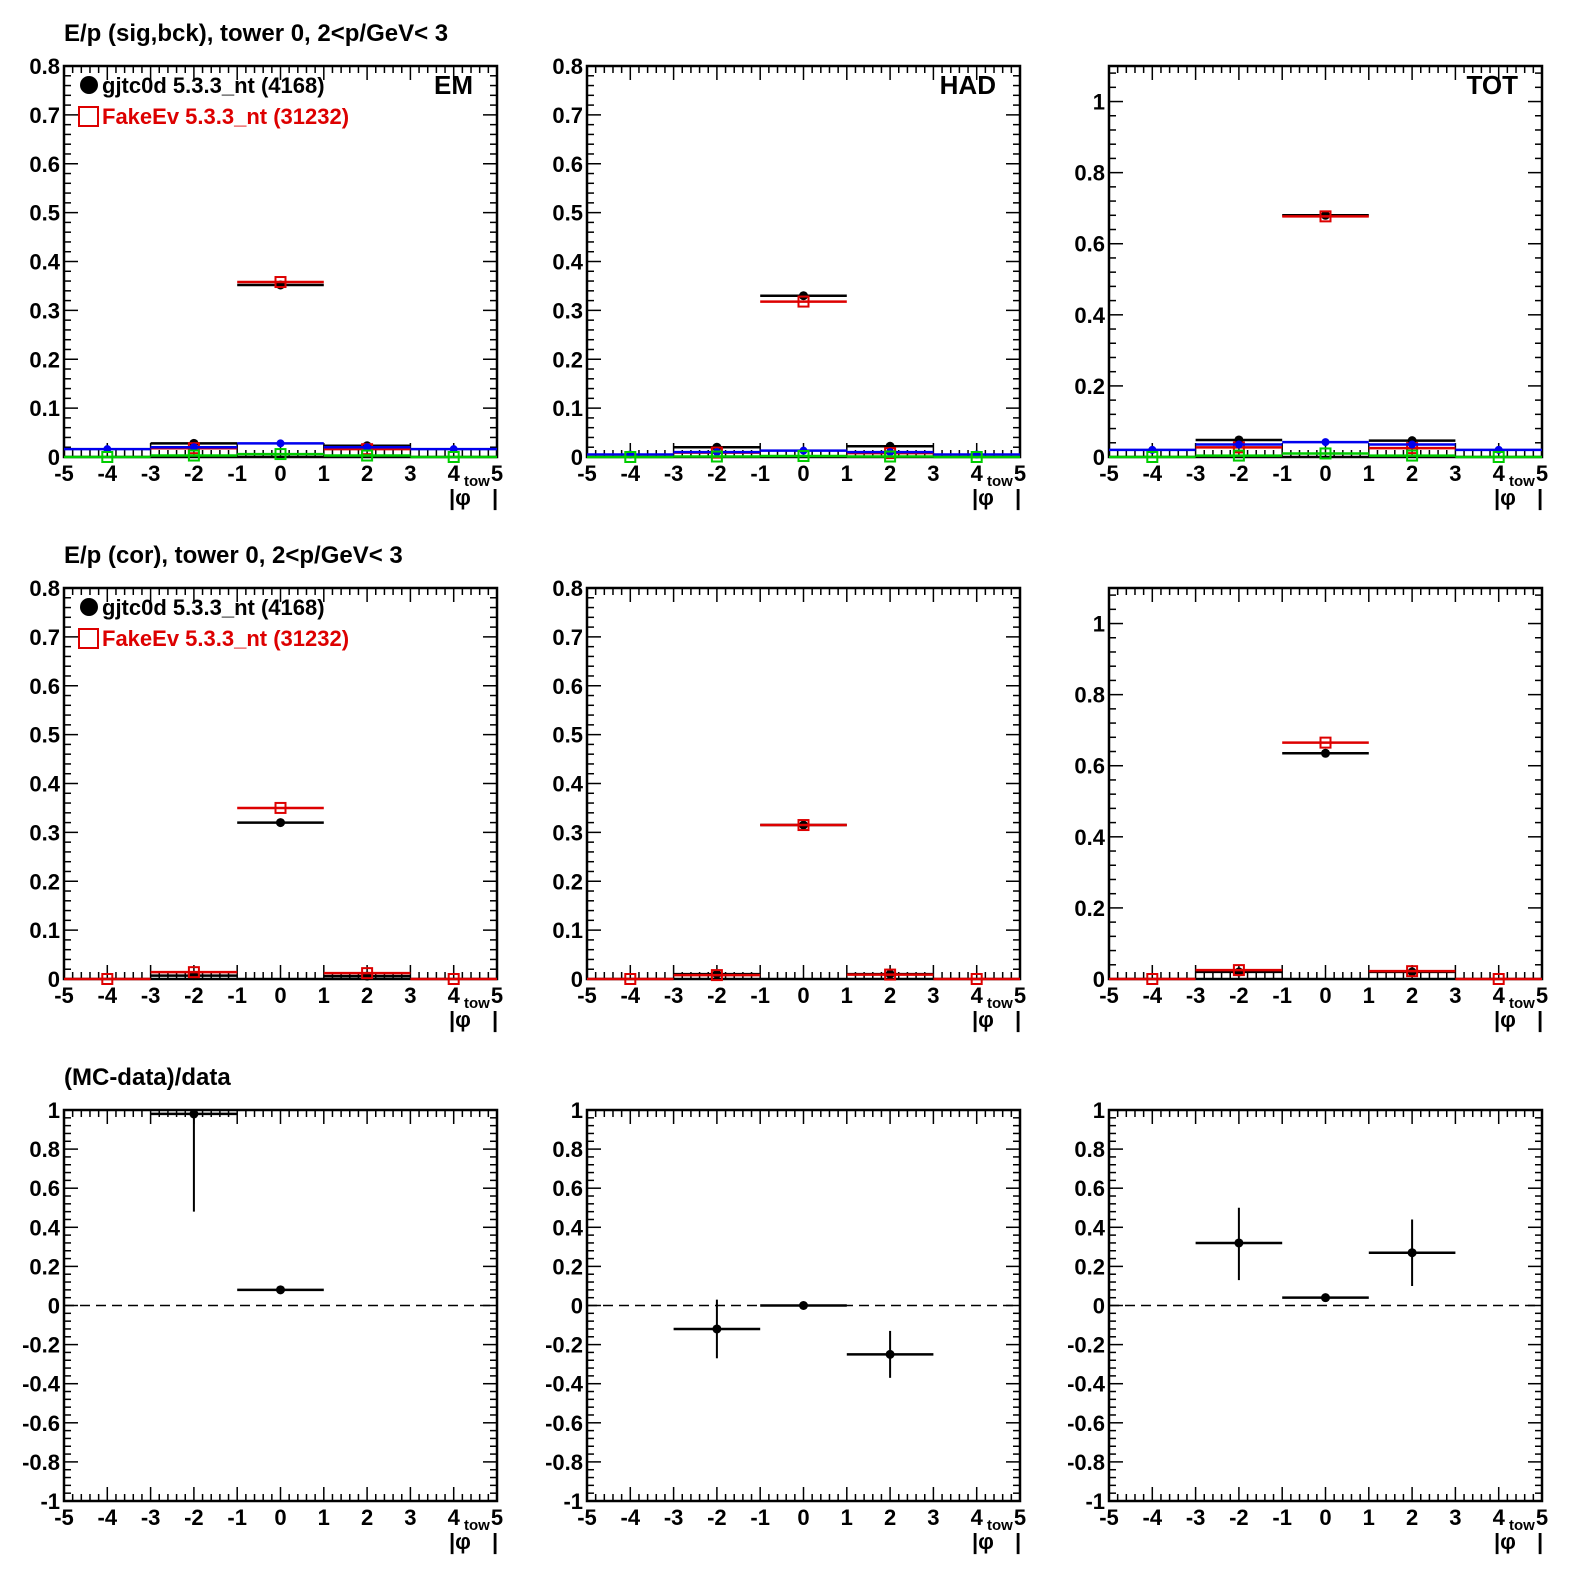  I want to click on panel-0-2-xtick-label: 0, so click(1325, 473).